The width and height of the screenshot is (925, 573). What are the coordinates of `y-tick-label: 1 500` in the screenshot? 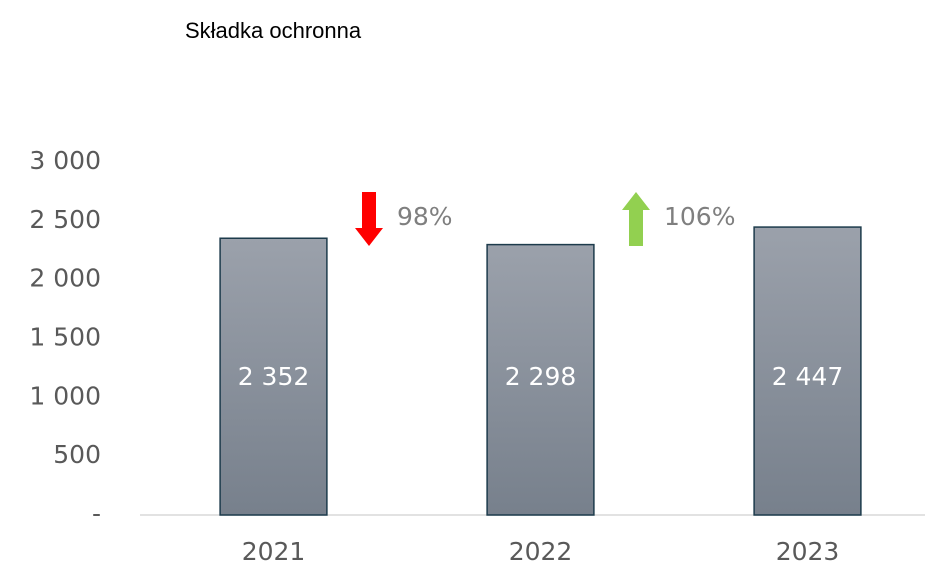 It's located at (65, 337).